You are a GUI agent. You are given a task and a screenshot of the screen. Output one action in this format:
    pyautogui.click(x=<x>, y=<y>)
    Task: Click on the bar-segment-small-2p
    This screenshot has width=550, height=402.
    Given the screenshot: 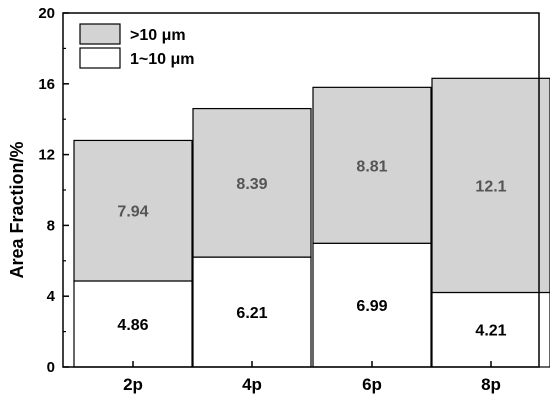 What is the action you would take?
    pyautogui.click(x=133, y=324)
    